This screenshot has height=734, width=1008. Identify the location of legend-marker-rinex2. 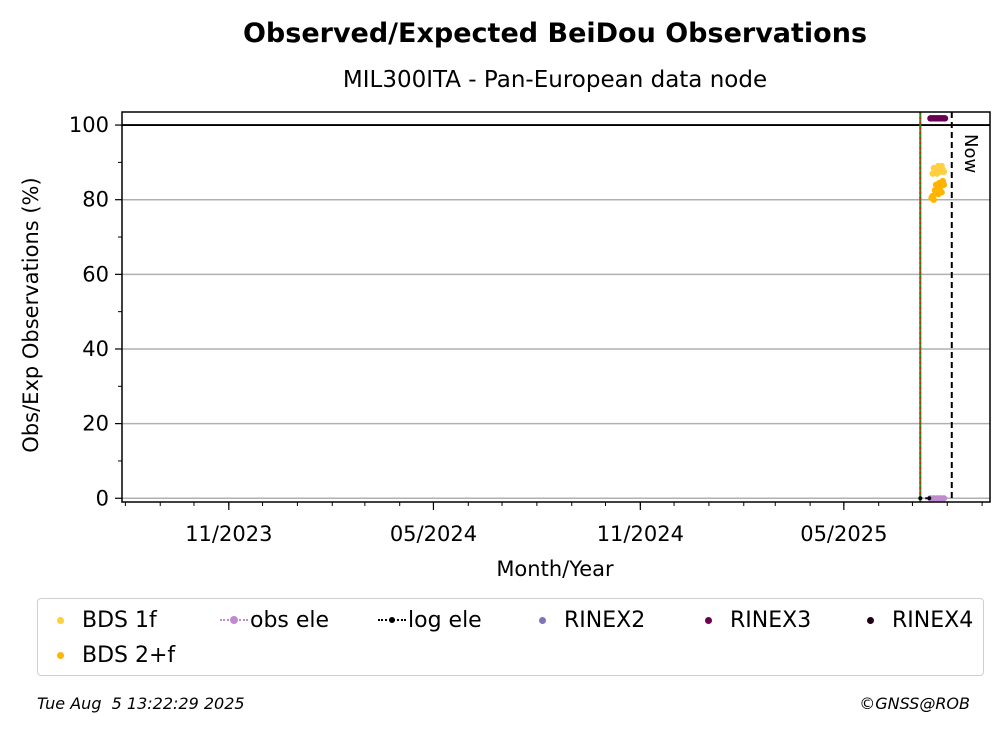
(548, 620).